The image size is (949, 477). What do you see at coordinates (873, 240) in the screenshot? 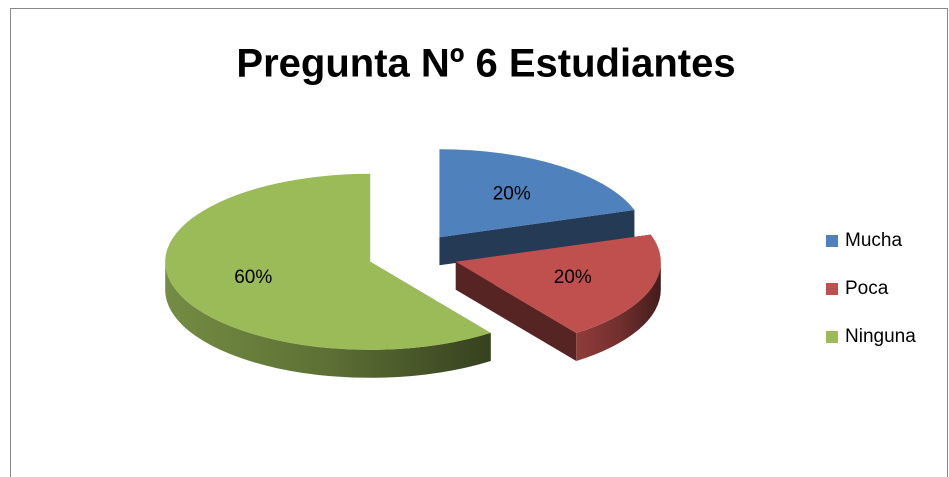
I see `legend-label: Mucha` at bounding box center [873, 240].